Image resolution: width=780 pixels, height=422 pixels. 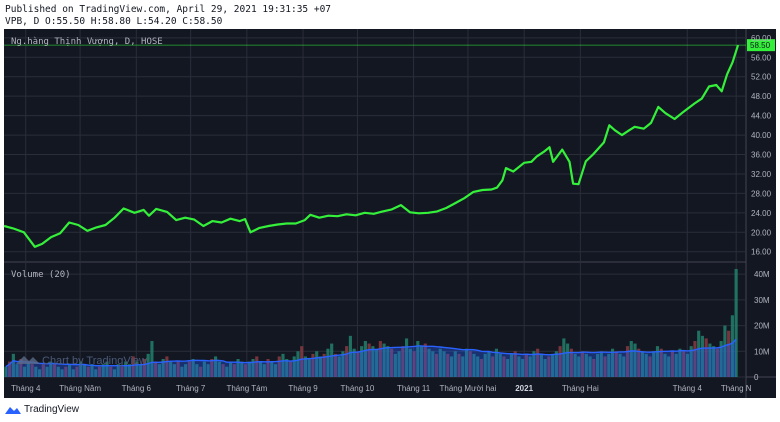 I want to click on time-tick-label: Tháng Năm, so click(x=80, y=388).